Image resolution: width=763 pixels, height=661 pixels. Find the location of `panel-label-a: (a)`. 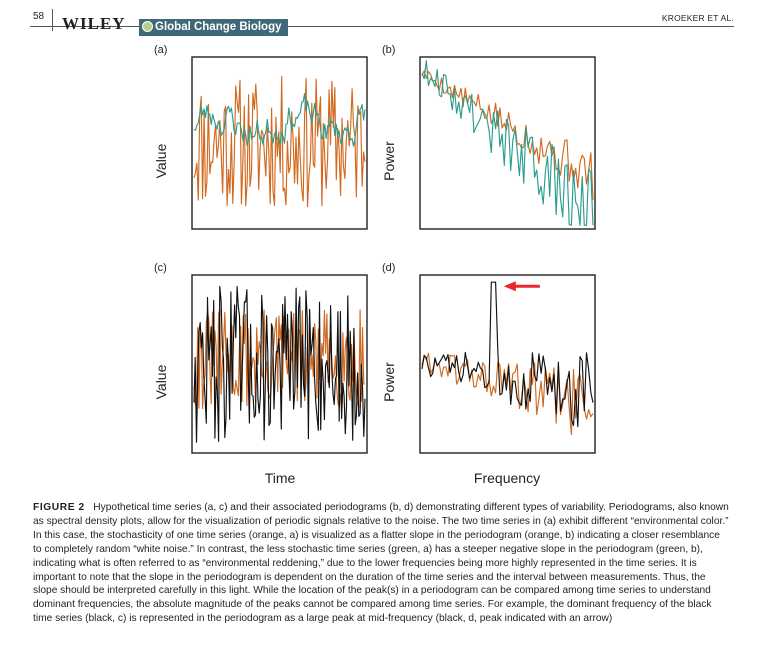

panel-label-a: (a) is located at coordinates (160, 50).